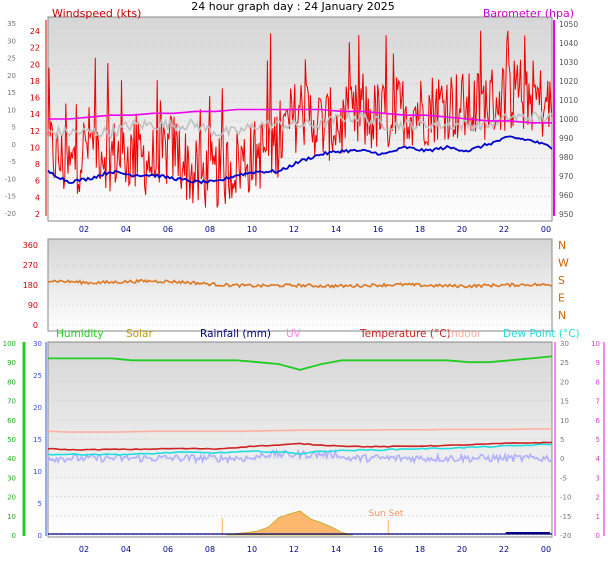 This screenshot has height=561, width=608. I want to click on hour-label: 08, so click(210, 229).